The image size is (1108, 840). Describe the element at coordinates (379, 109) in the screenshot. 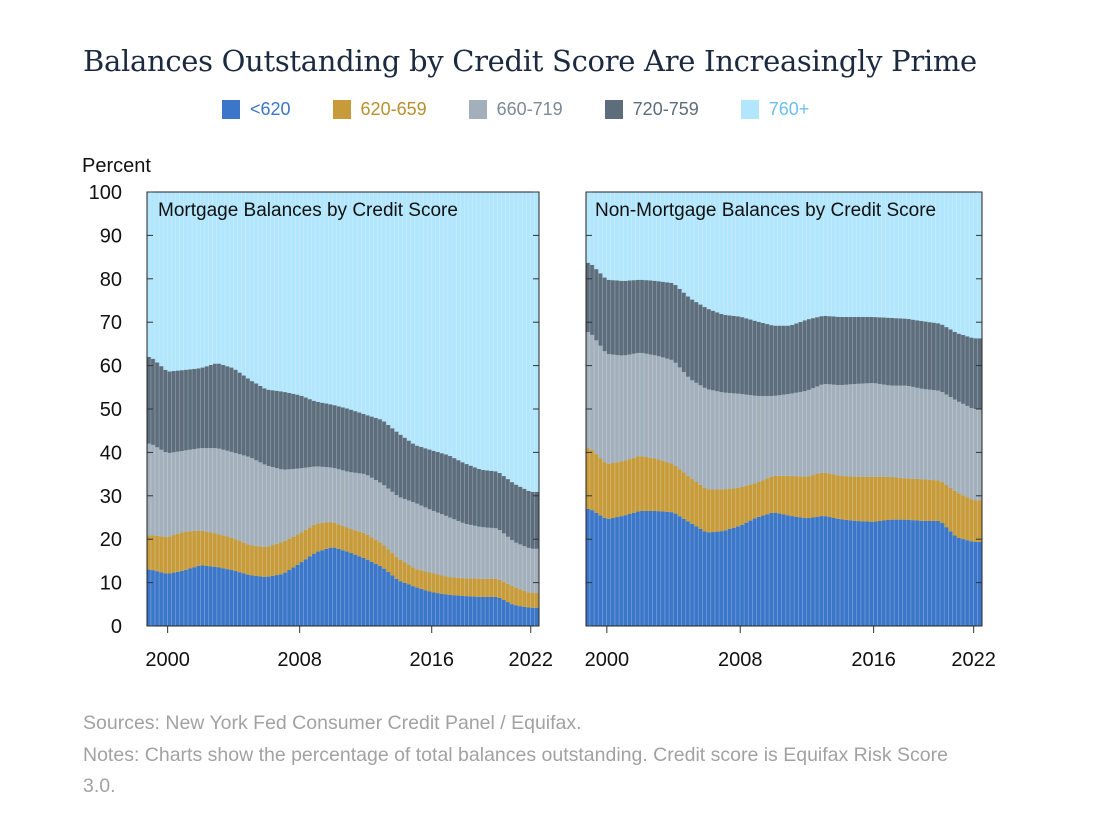

I see `legend-item-620-659: 620-659` at that location.